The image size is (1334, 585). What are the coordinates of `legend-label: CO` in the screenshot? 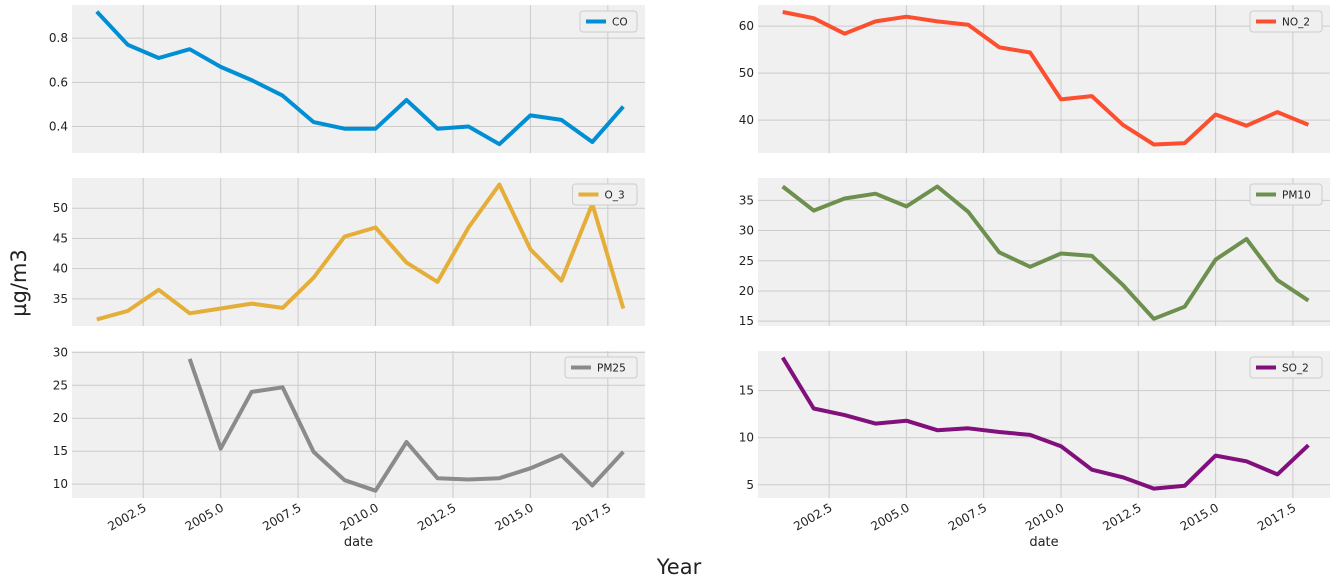 It's located at (620, 23).